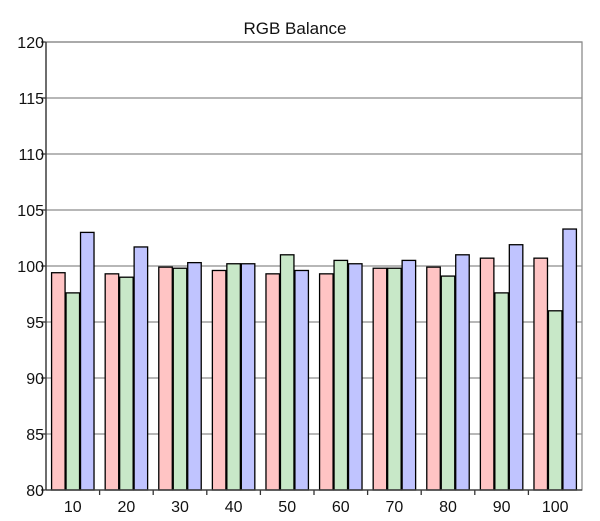  Describe the element at coordinates (316, 503) in the screenshot. I see `x-axis-ticks: 10 20 30 40 50 60 70 80 90 100` at that location.